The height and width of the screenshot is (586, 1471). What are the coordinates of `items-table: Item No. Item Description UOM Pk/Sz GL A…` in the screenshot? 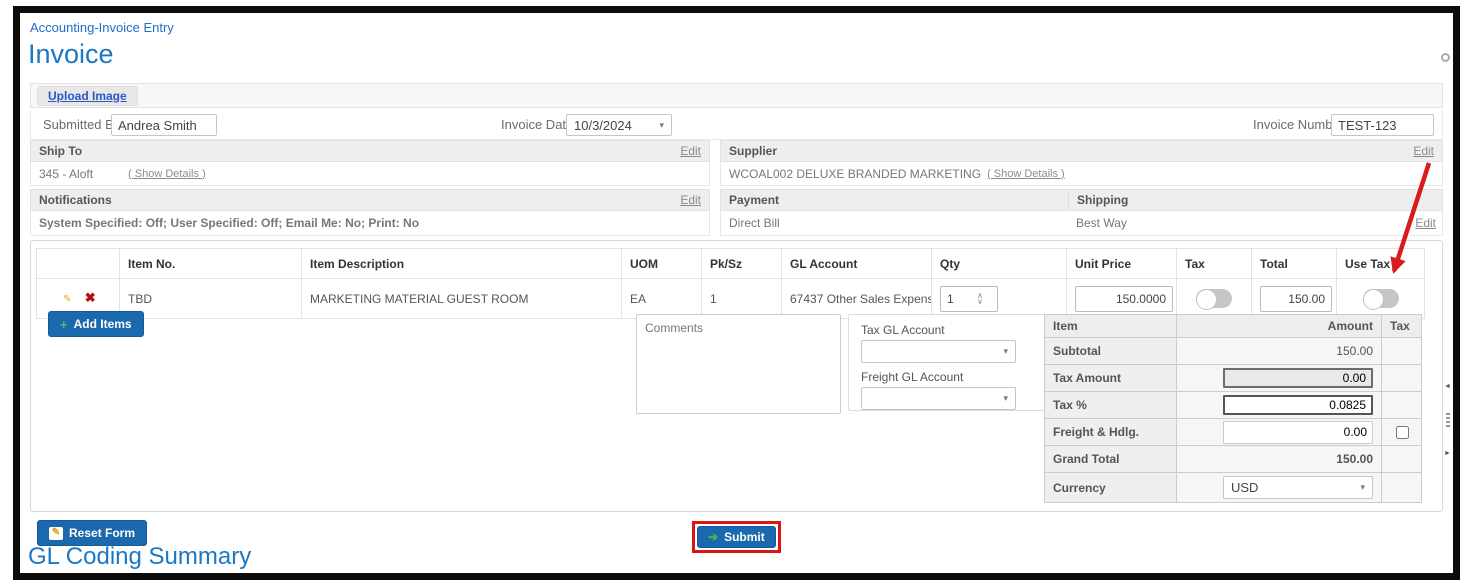 It's located at (730, 283).